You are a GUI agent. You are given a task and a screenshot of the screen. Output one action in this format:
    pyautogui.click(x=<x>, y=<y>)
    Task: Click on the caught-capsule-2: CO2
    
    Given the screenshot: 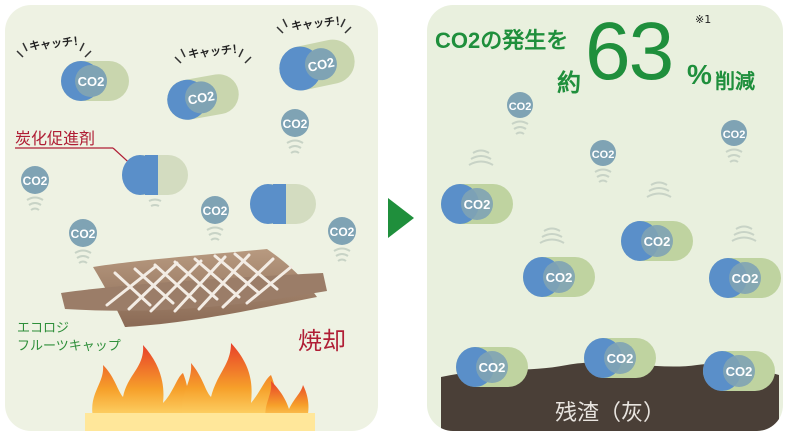 What is the action you would take?
    pyautogui.click(x=203, y=97)
    